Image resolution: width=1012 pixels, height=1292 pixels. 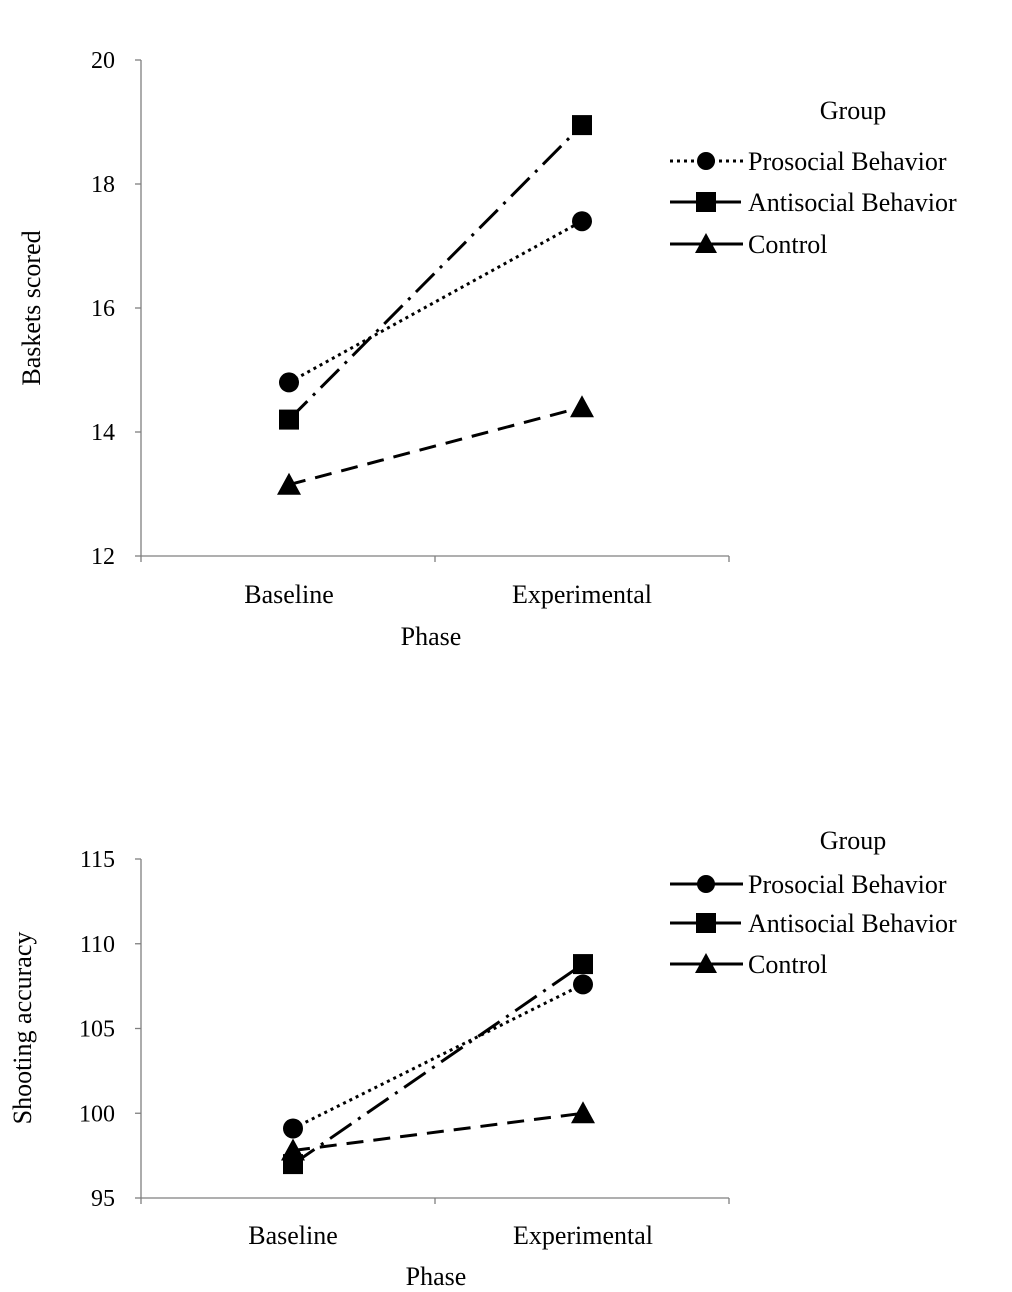 I want to click on chart1-y-tick-label: 14, so click(x=103, y=433).